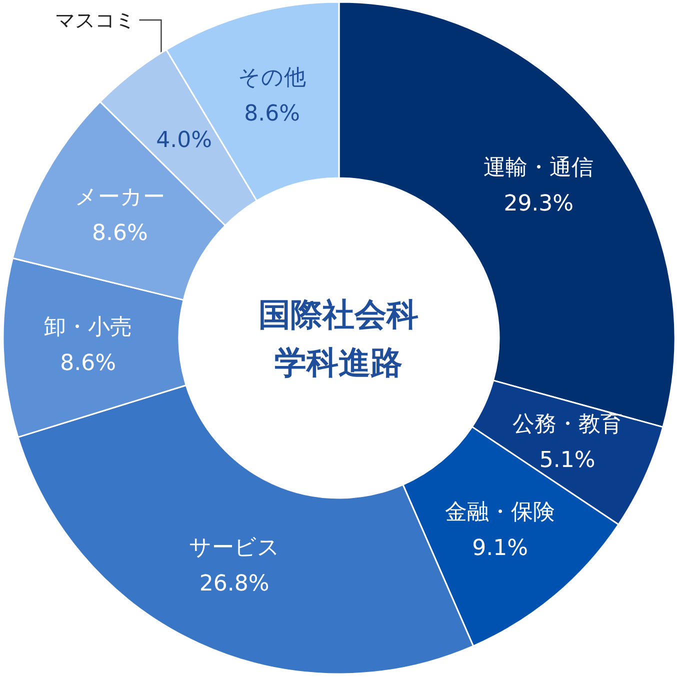 The image size is (677, 677). I want to click on slice-label: マスコミ, so click(95, 20).